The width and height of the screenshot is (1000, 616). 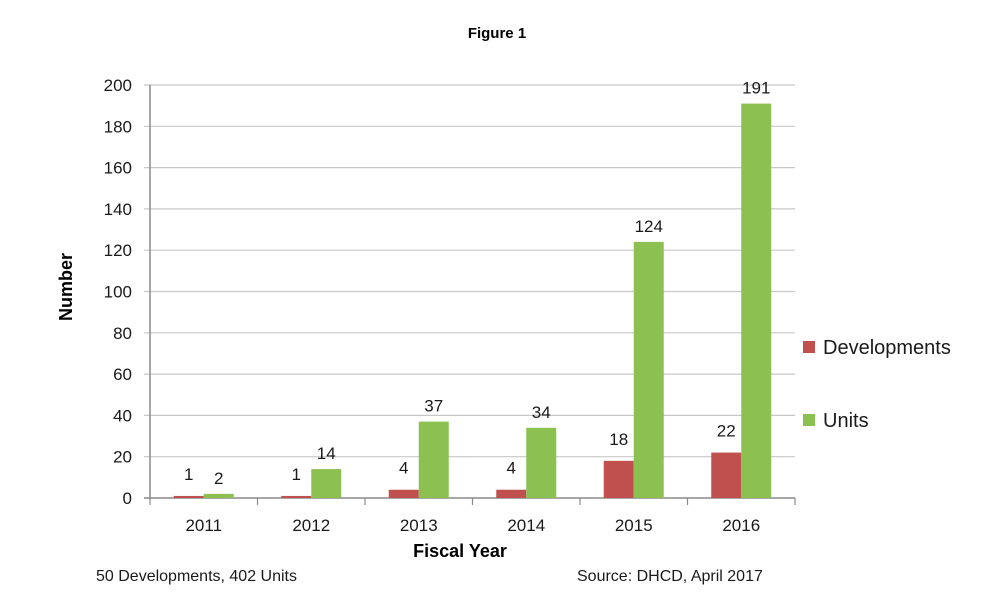 I want to click on y-tick-label: 60, so click(x=122, y=374).